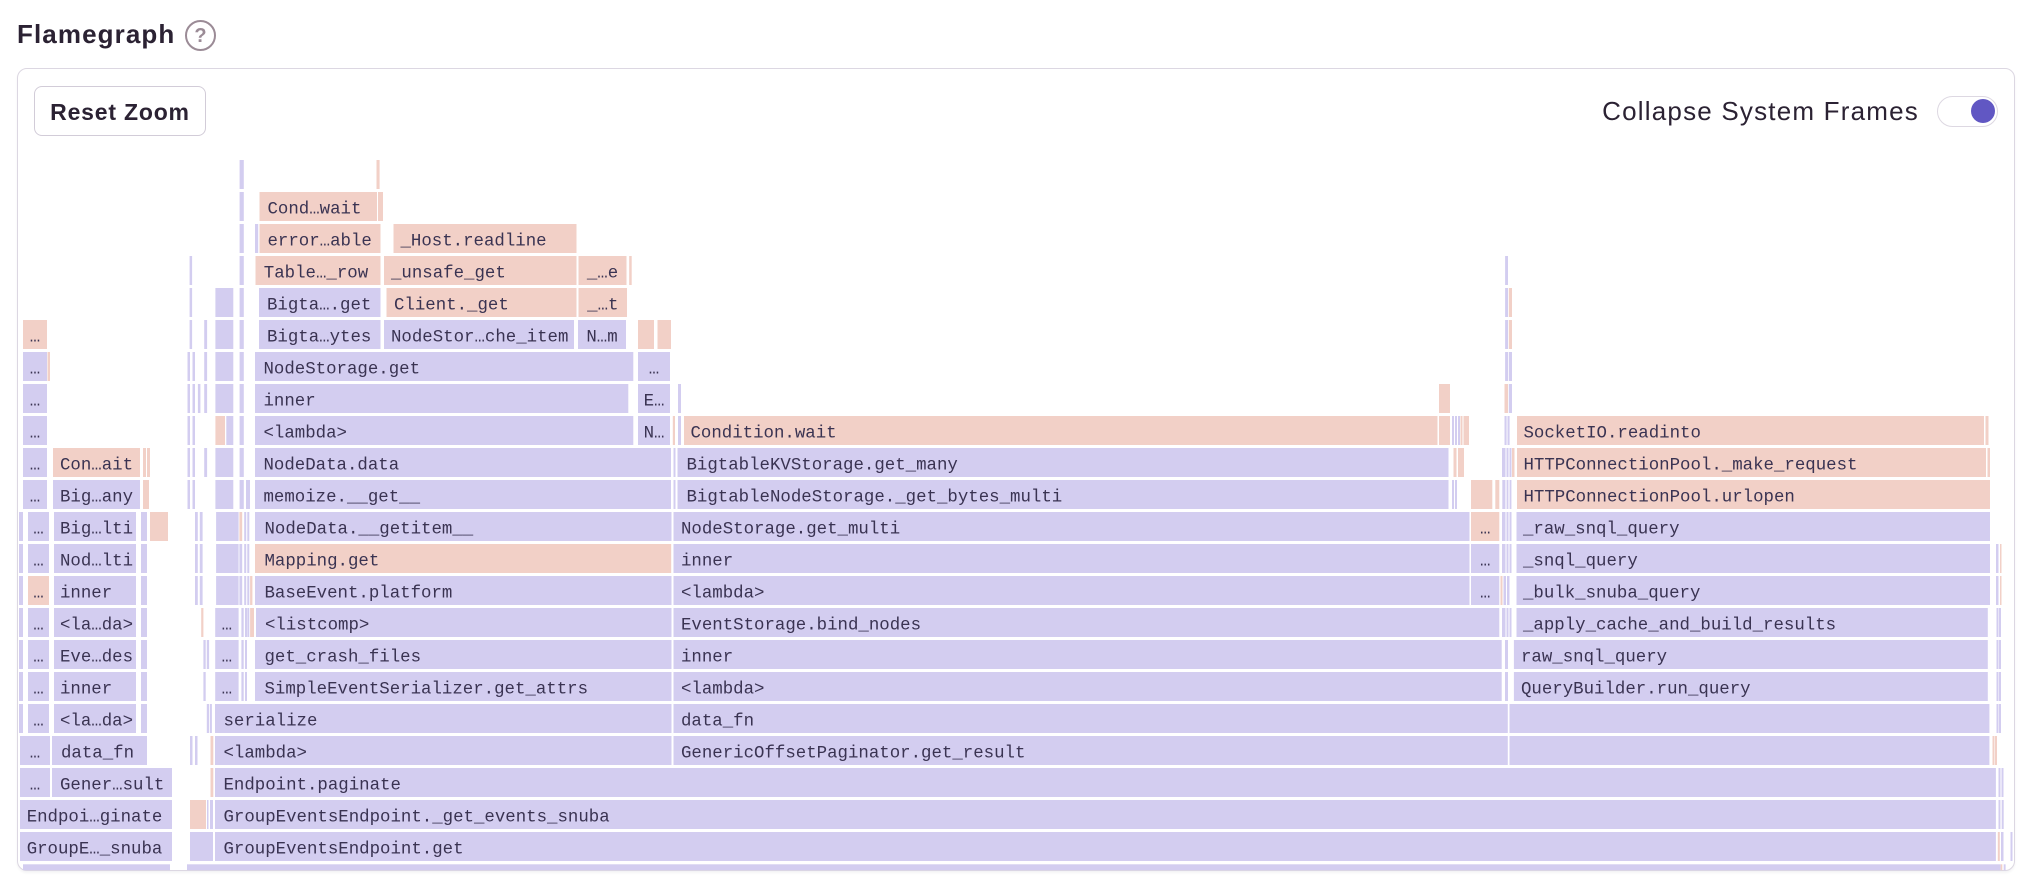 The image size is (2036, 888). What do you see at coordinates (316, 273) in the screenshot?
I see `svg-text: Table…_row` at bounding box center [316, 273].